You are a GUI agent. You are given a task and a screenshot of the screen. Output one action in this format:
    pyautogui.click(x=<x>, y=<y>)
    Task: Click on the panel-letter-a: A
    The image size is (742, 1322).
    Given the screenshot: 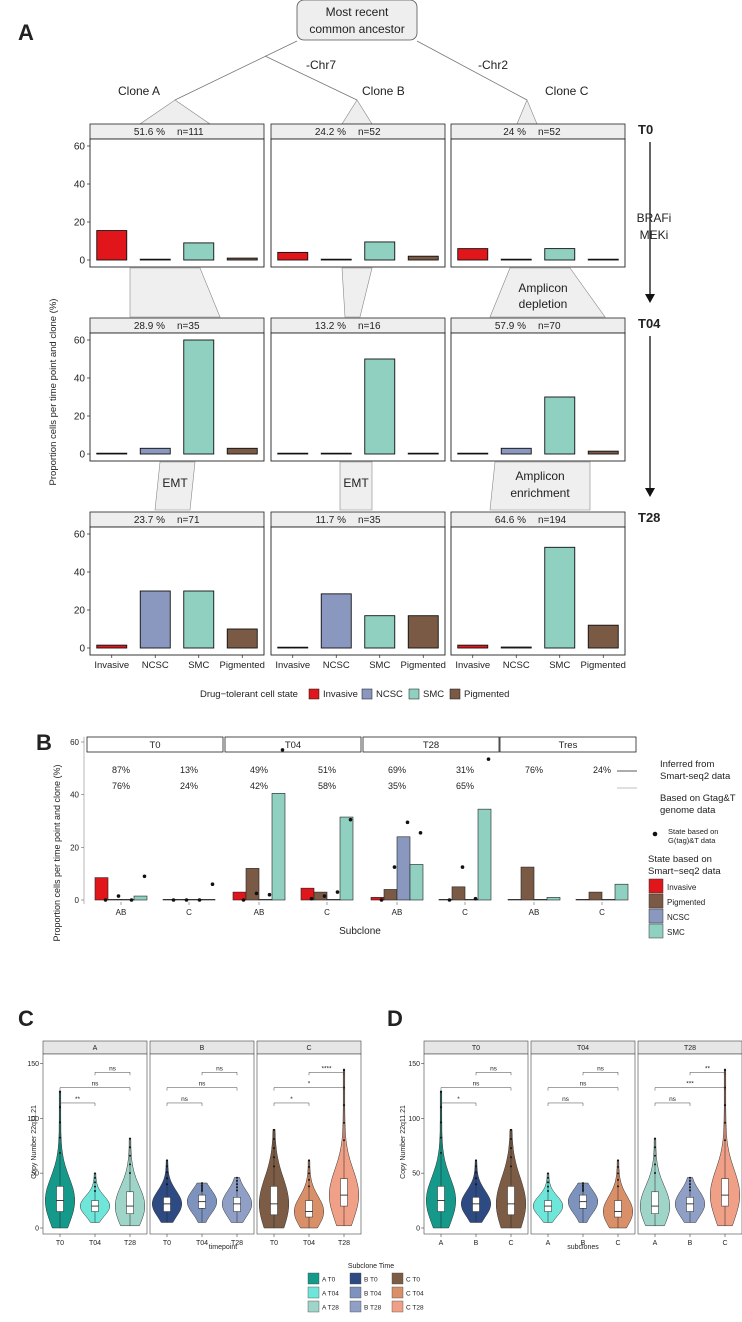 What is the action you would take?
    pyautogui.click(x=26, y=32)
    